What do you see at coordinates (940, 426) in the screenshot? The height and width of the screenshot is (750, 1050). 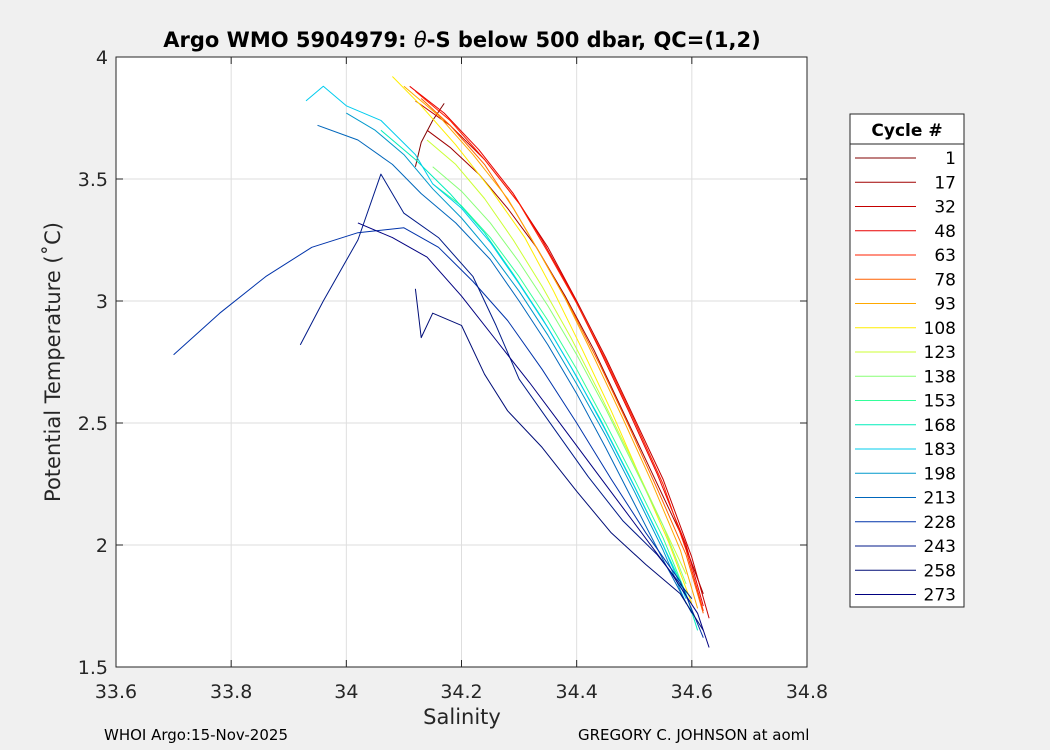 I see `legend-label-168: 168` at bounding box center [940, 426].